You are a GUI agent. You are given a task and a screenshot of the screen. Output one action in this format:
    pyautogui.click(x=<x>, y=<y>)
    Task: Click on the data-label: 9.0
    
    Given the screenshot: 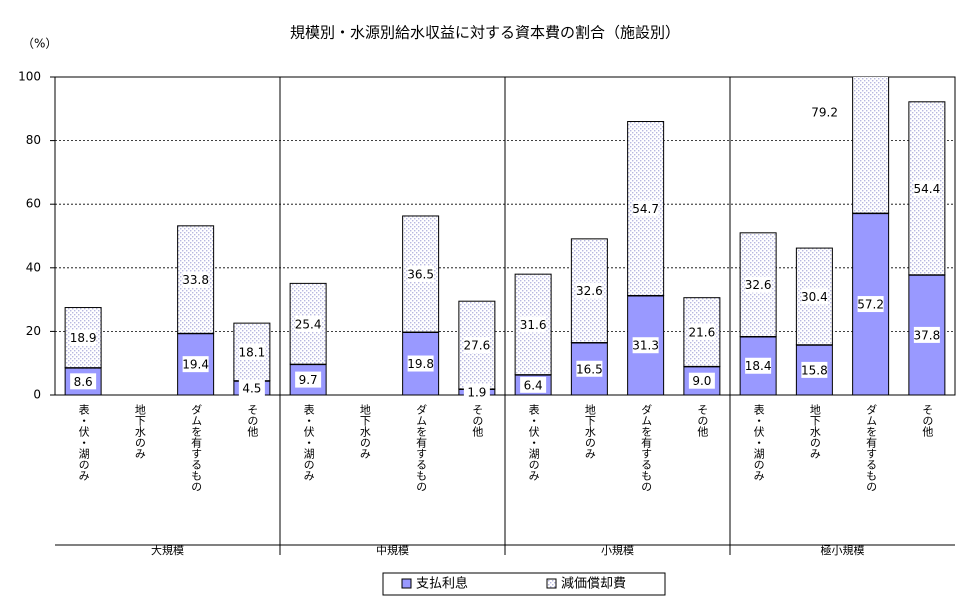 What is the action you would take?
    pyautogui.click(x=701, y=381)
    